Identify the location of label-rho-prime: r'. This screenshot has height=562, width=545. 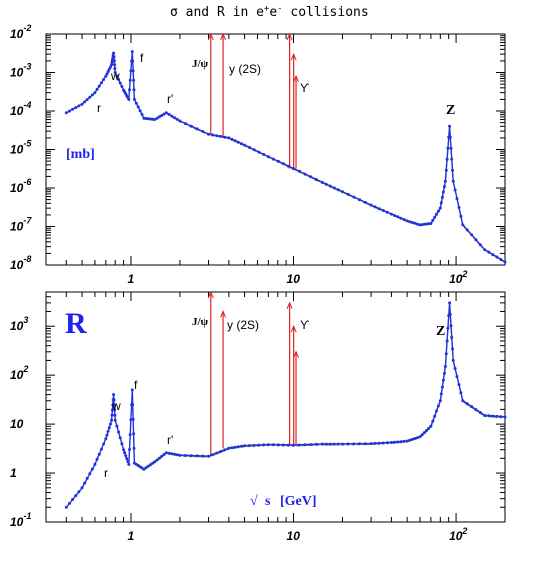
(170, 99).